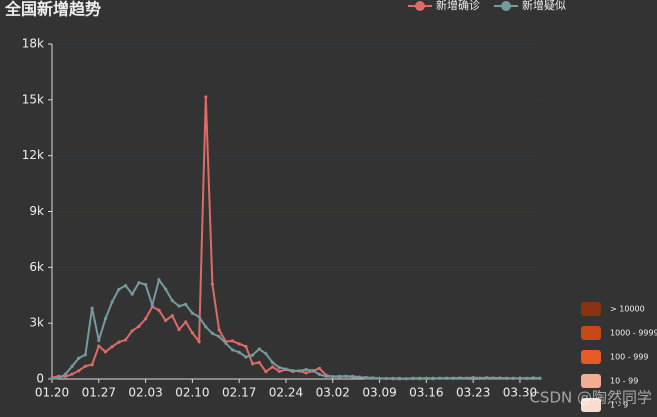  I want to click on visual-map-label: 10 - 99, so click(624, 381).